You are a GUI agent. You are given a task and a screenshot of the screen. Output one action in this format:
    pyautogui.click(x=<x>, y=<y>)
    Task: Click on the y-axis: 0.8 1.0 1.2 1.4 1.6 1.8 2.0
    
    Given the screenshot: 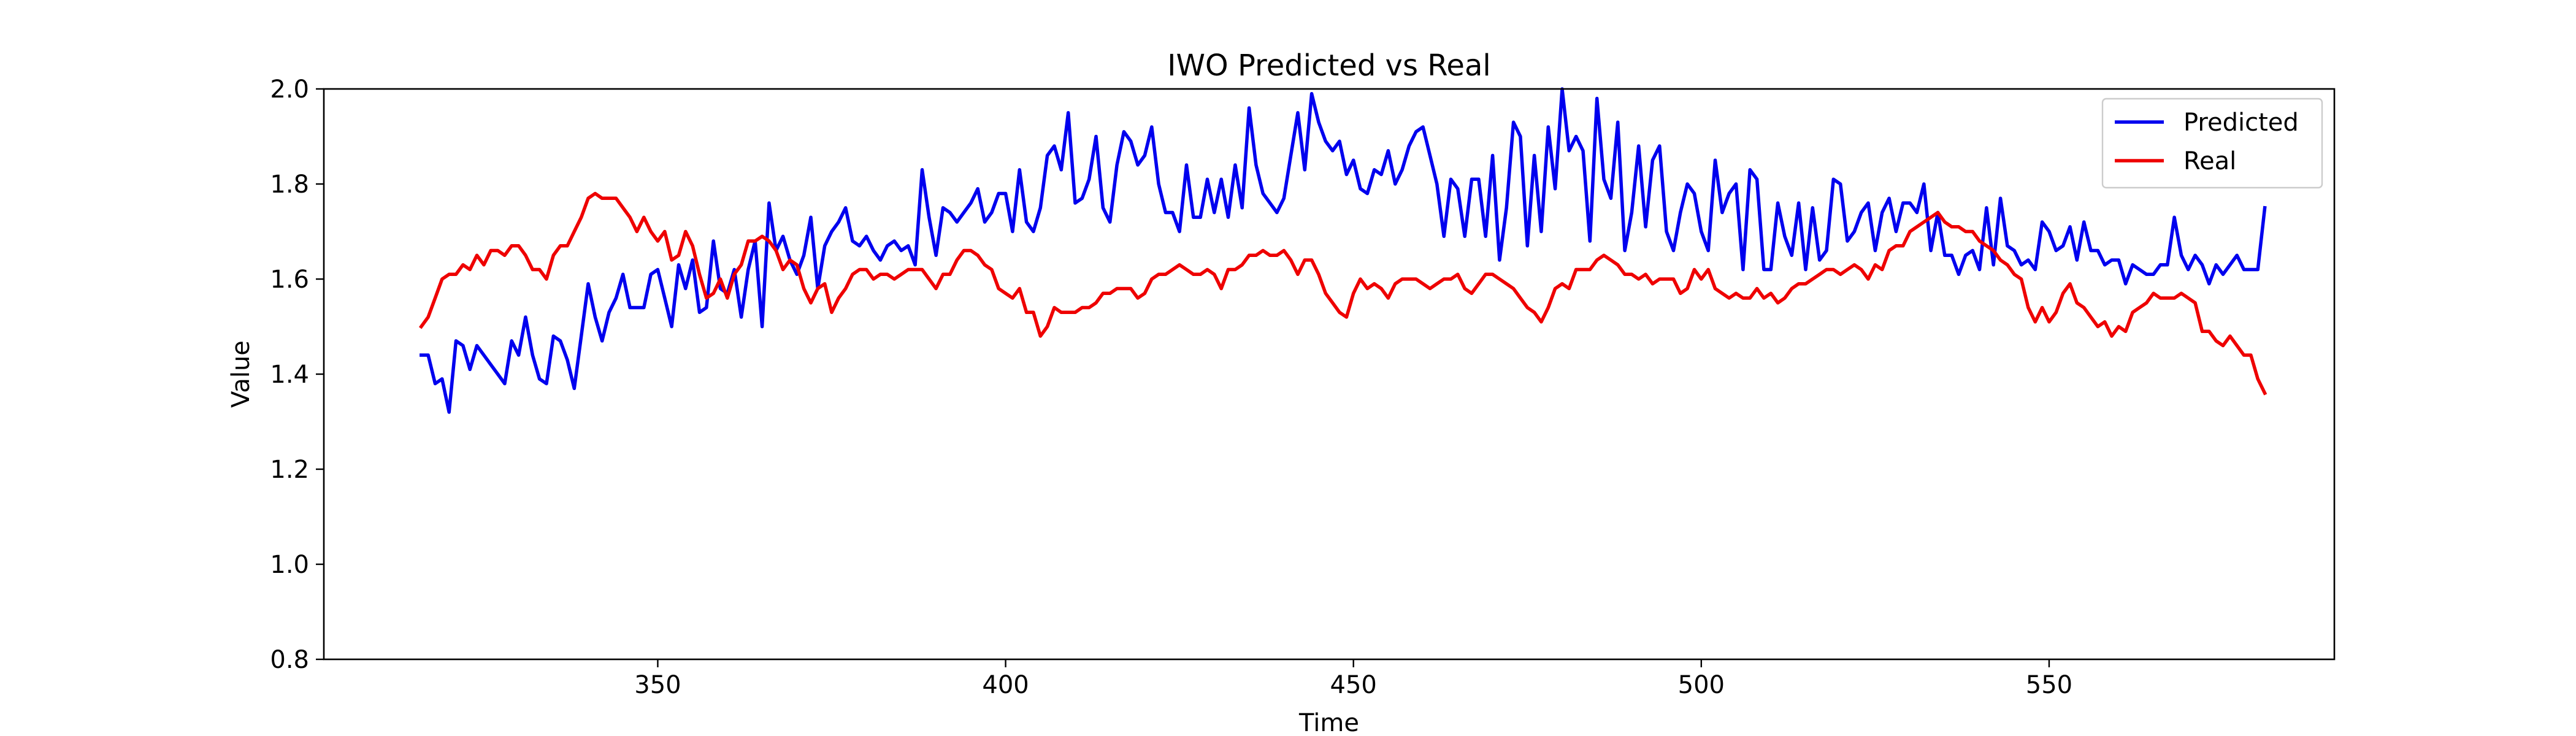 What is the action you would take?
    pyautogui.click(x=297, y=374)
    